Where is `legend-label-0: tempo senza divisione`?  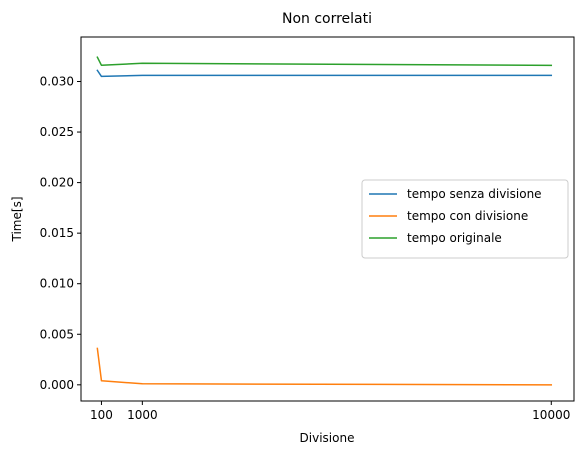 legend-label-0: tempo senza divisione is located at coordinates (474, 194).